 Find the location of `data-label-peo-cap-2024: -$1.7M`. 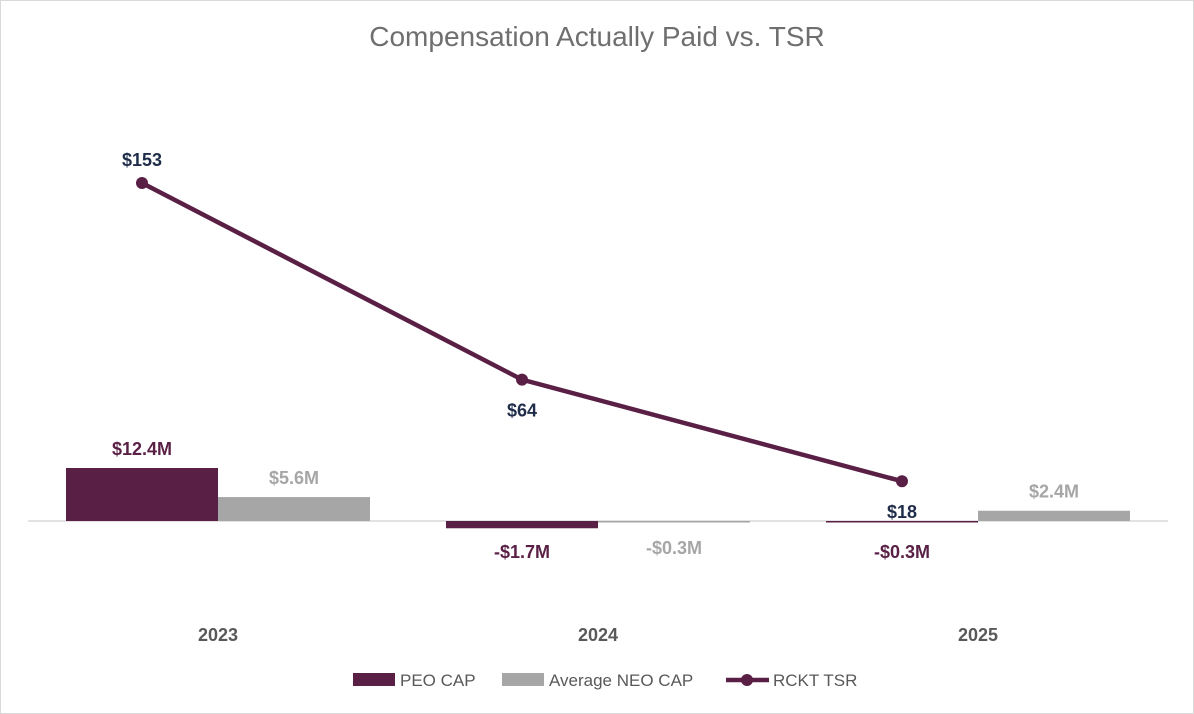

data-label-peo-cap-2024: -$1.7M is located at coordinates (522, 552).